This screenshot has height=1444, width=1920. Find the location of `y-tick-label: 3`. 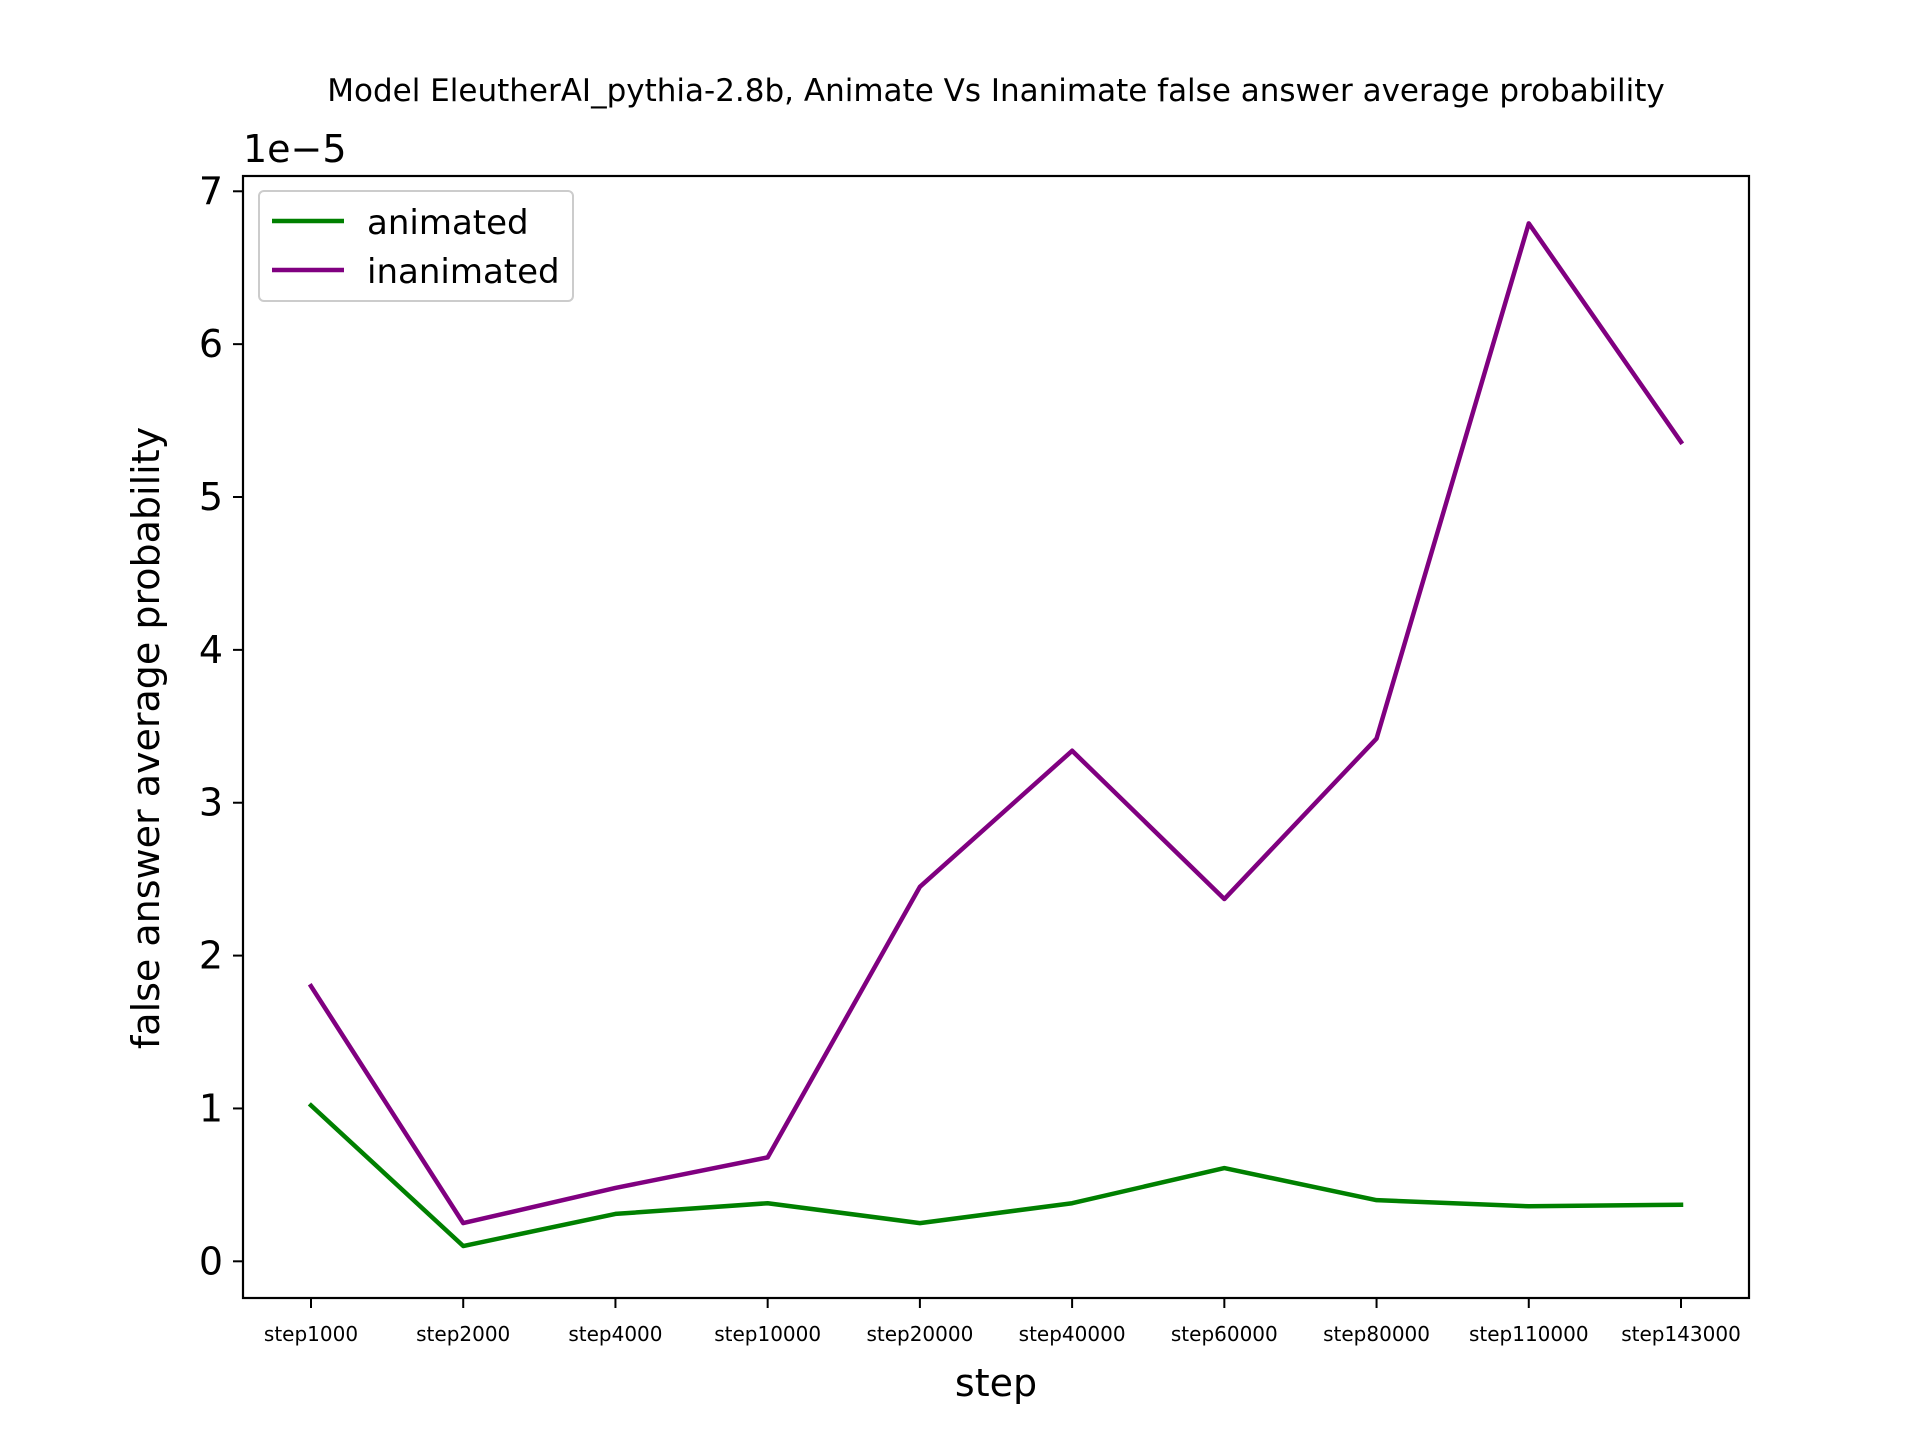

y-tick-label: 3 is located at coordinates (211, 803).